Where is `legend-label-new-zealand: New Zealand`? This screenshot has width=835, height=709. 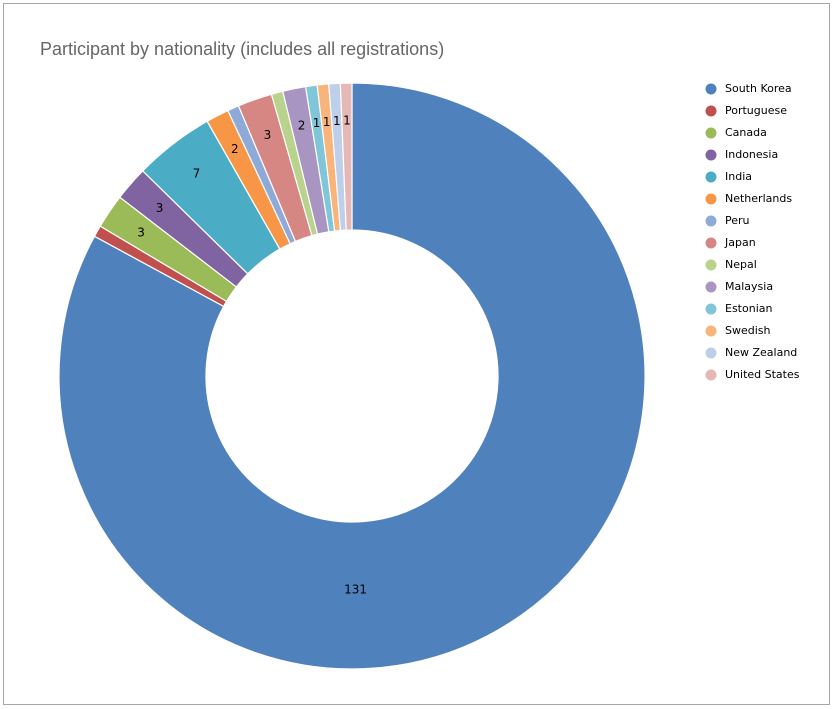
legend-label-new-zealand: New Zealand is located at coordinates (761, 352).